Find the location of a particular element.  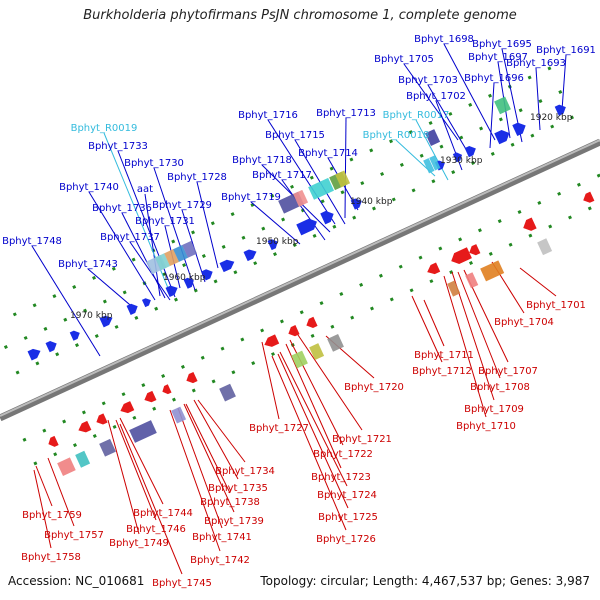

forward-gene-label: Bphyt_1737 is located at coordinates (130, 237).